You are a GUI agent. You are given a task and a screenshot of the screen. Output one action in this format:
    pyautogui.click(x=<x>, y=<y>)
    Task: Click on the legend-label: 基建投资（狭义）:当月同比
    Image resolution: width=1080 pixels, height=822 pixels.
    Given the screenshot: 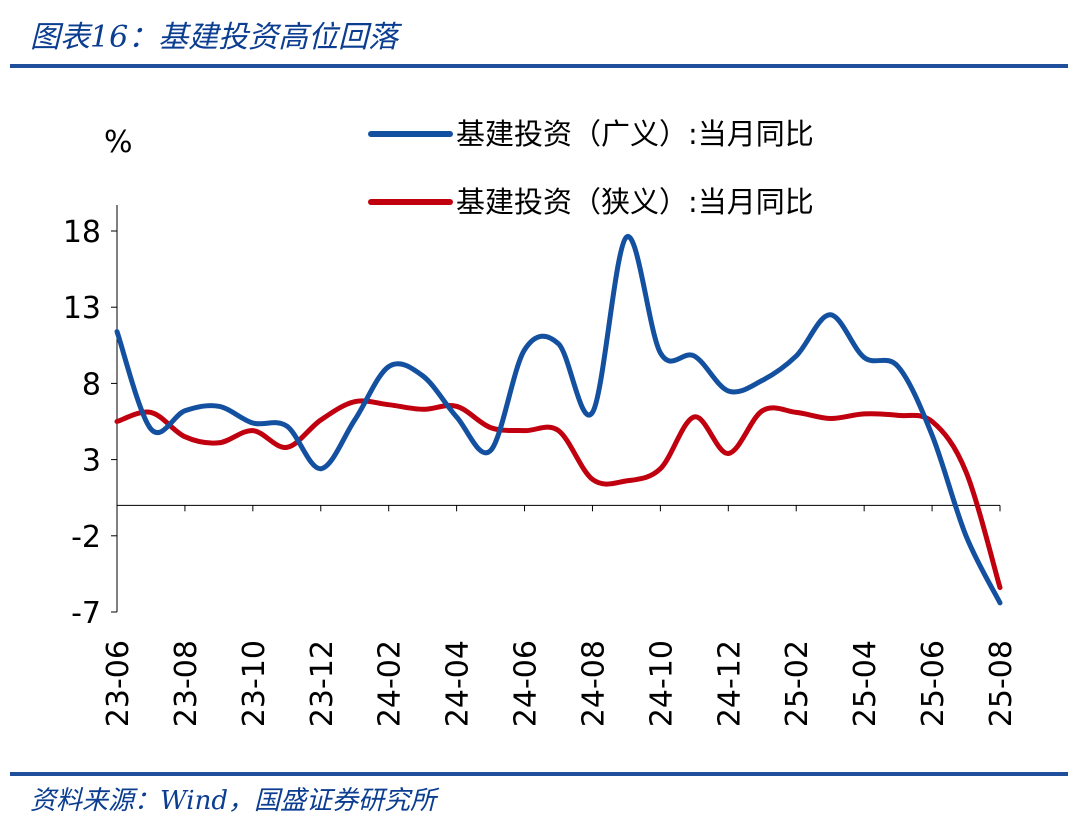 What is the action you would take?
    pyautogui.click(x=635, y=202)
    